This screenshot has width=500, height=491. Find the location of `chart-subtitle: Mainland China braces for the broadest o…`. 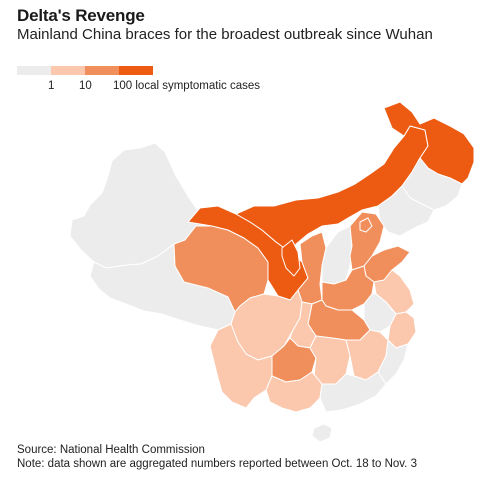

chart-subtitle: Mainland China braces for the broadest o… is located at coordinates (225, 34).